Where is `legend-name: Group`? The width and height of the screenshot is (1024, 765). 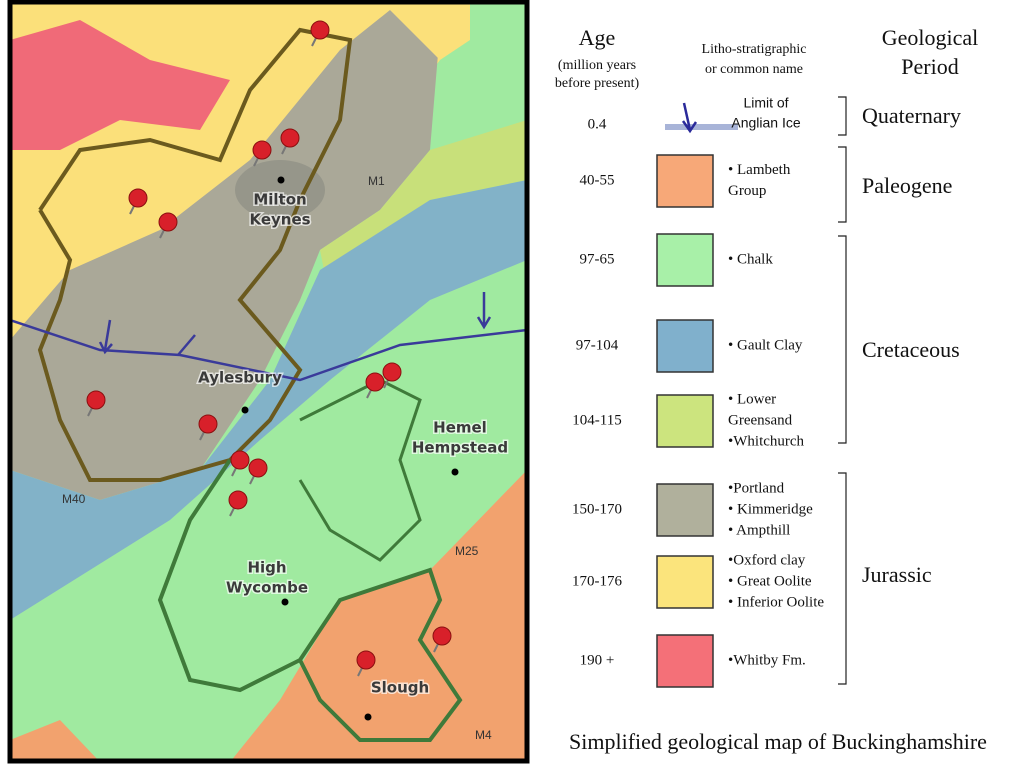
legend-name: Group is located at coordinates (747, 191).